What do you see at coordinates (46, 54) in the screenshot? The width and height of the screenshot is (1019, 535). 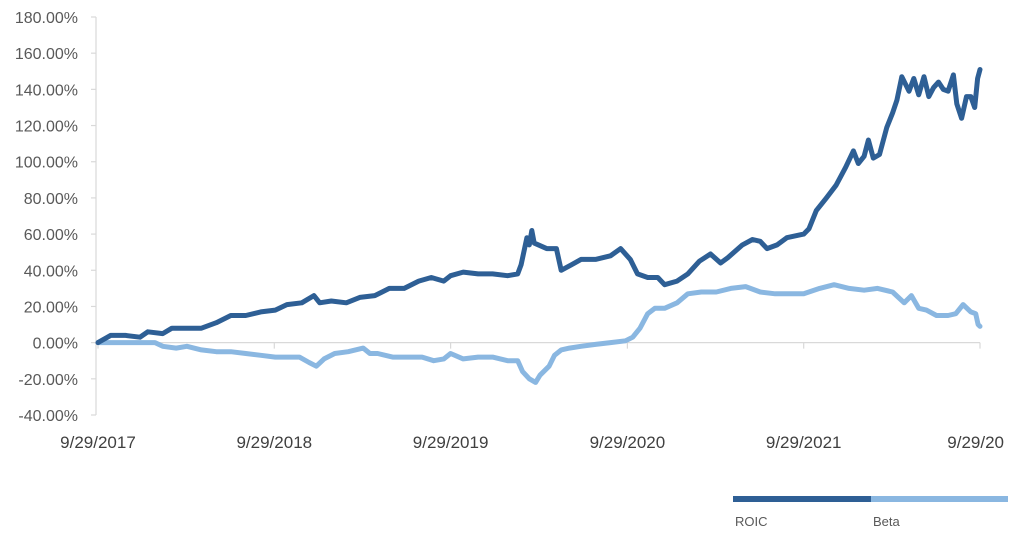 I see `y-axis-tick-label: 160.00%` at bounding box center [46, 54].